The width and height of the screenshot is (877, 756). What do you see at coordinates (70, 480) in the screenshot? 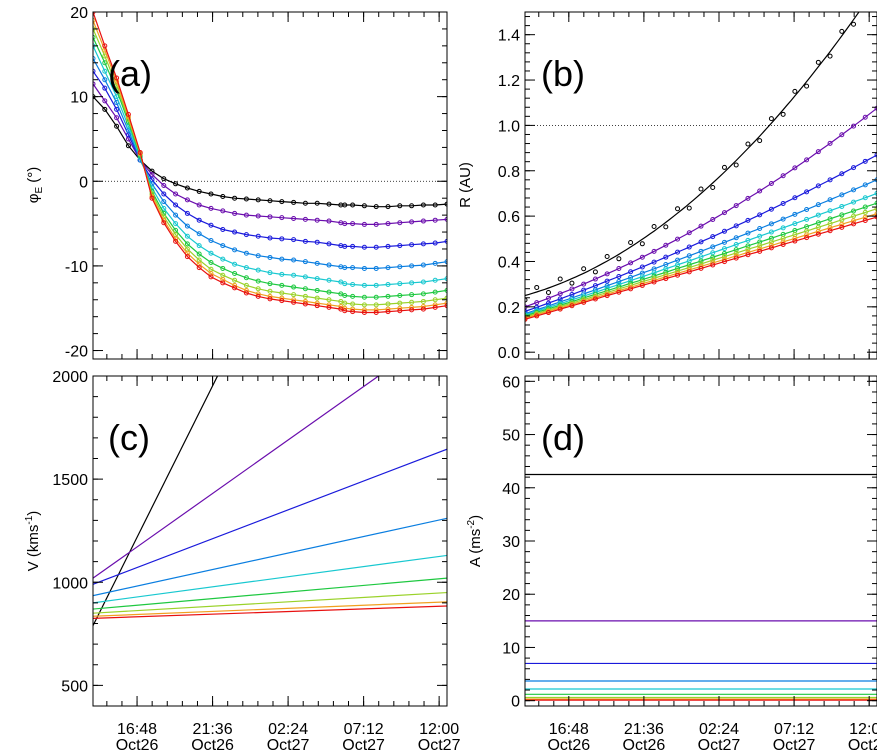
I see `y-tick-label: 1500` at bounding box center [70, 480].